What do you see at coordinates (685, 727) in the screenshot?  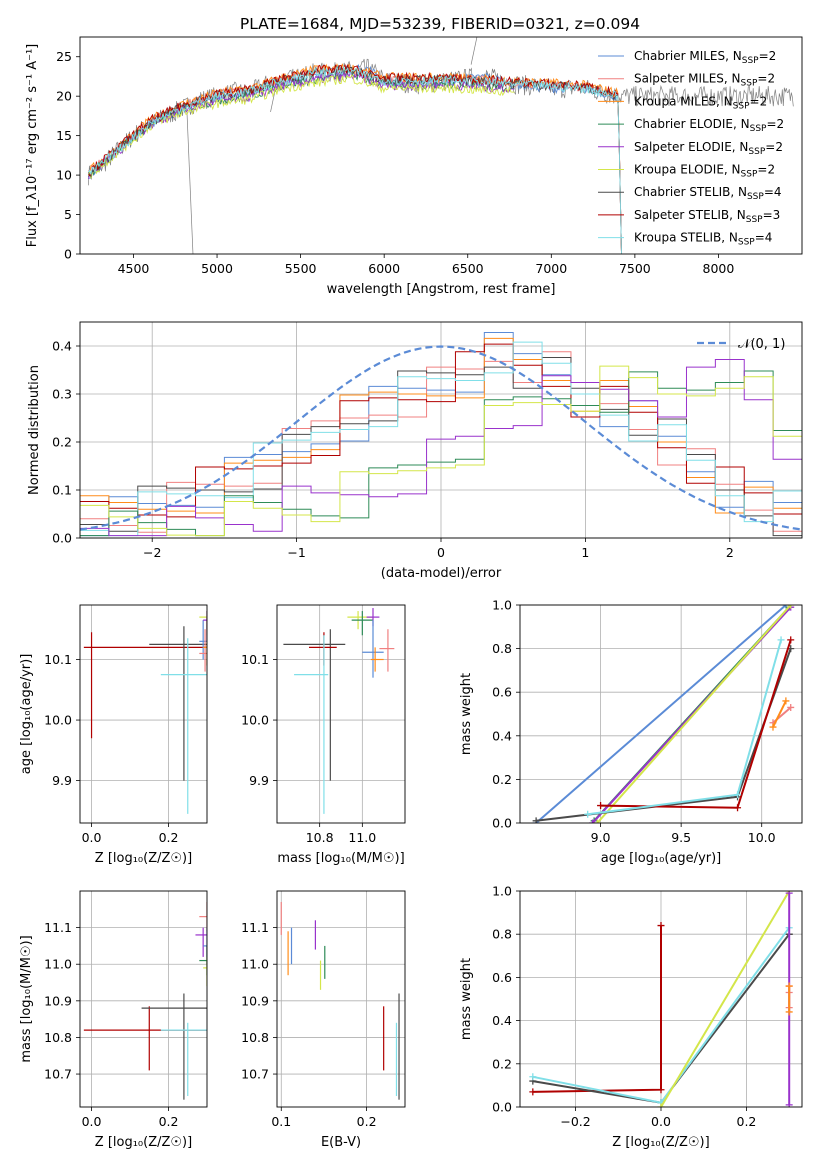 I see `weight-line-kroupa-stelib` at bounding box center [685, 727].